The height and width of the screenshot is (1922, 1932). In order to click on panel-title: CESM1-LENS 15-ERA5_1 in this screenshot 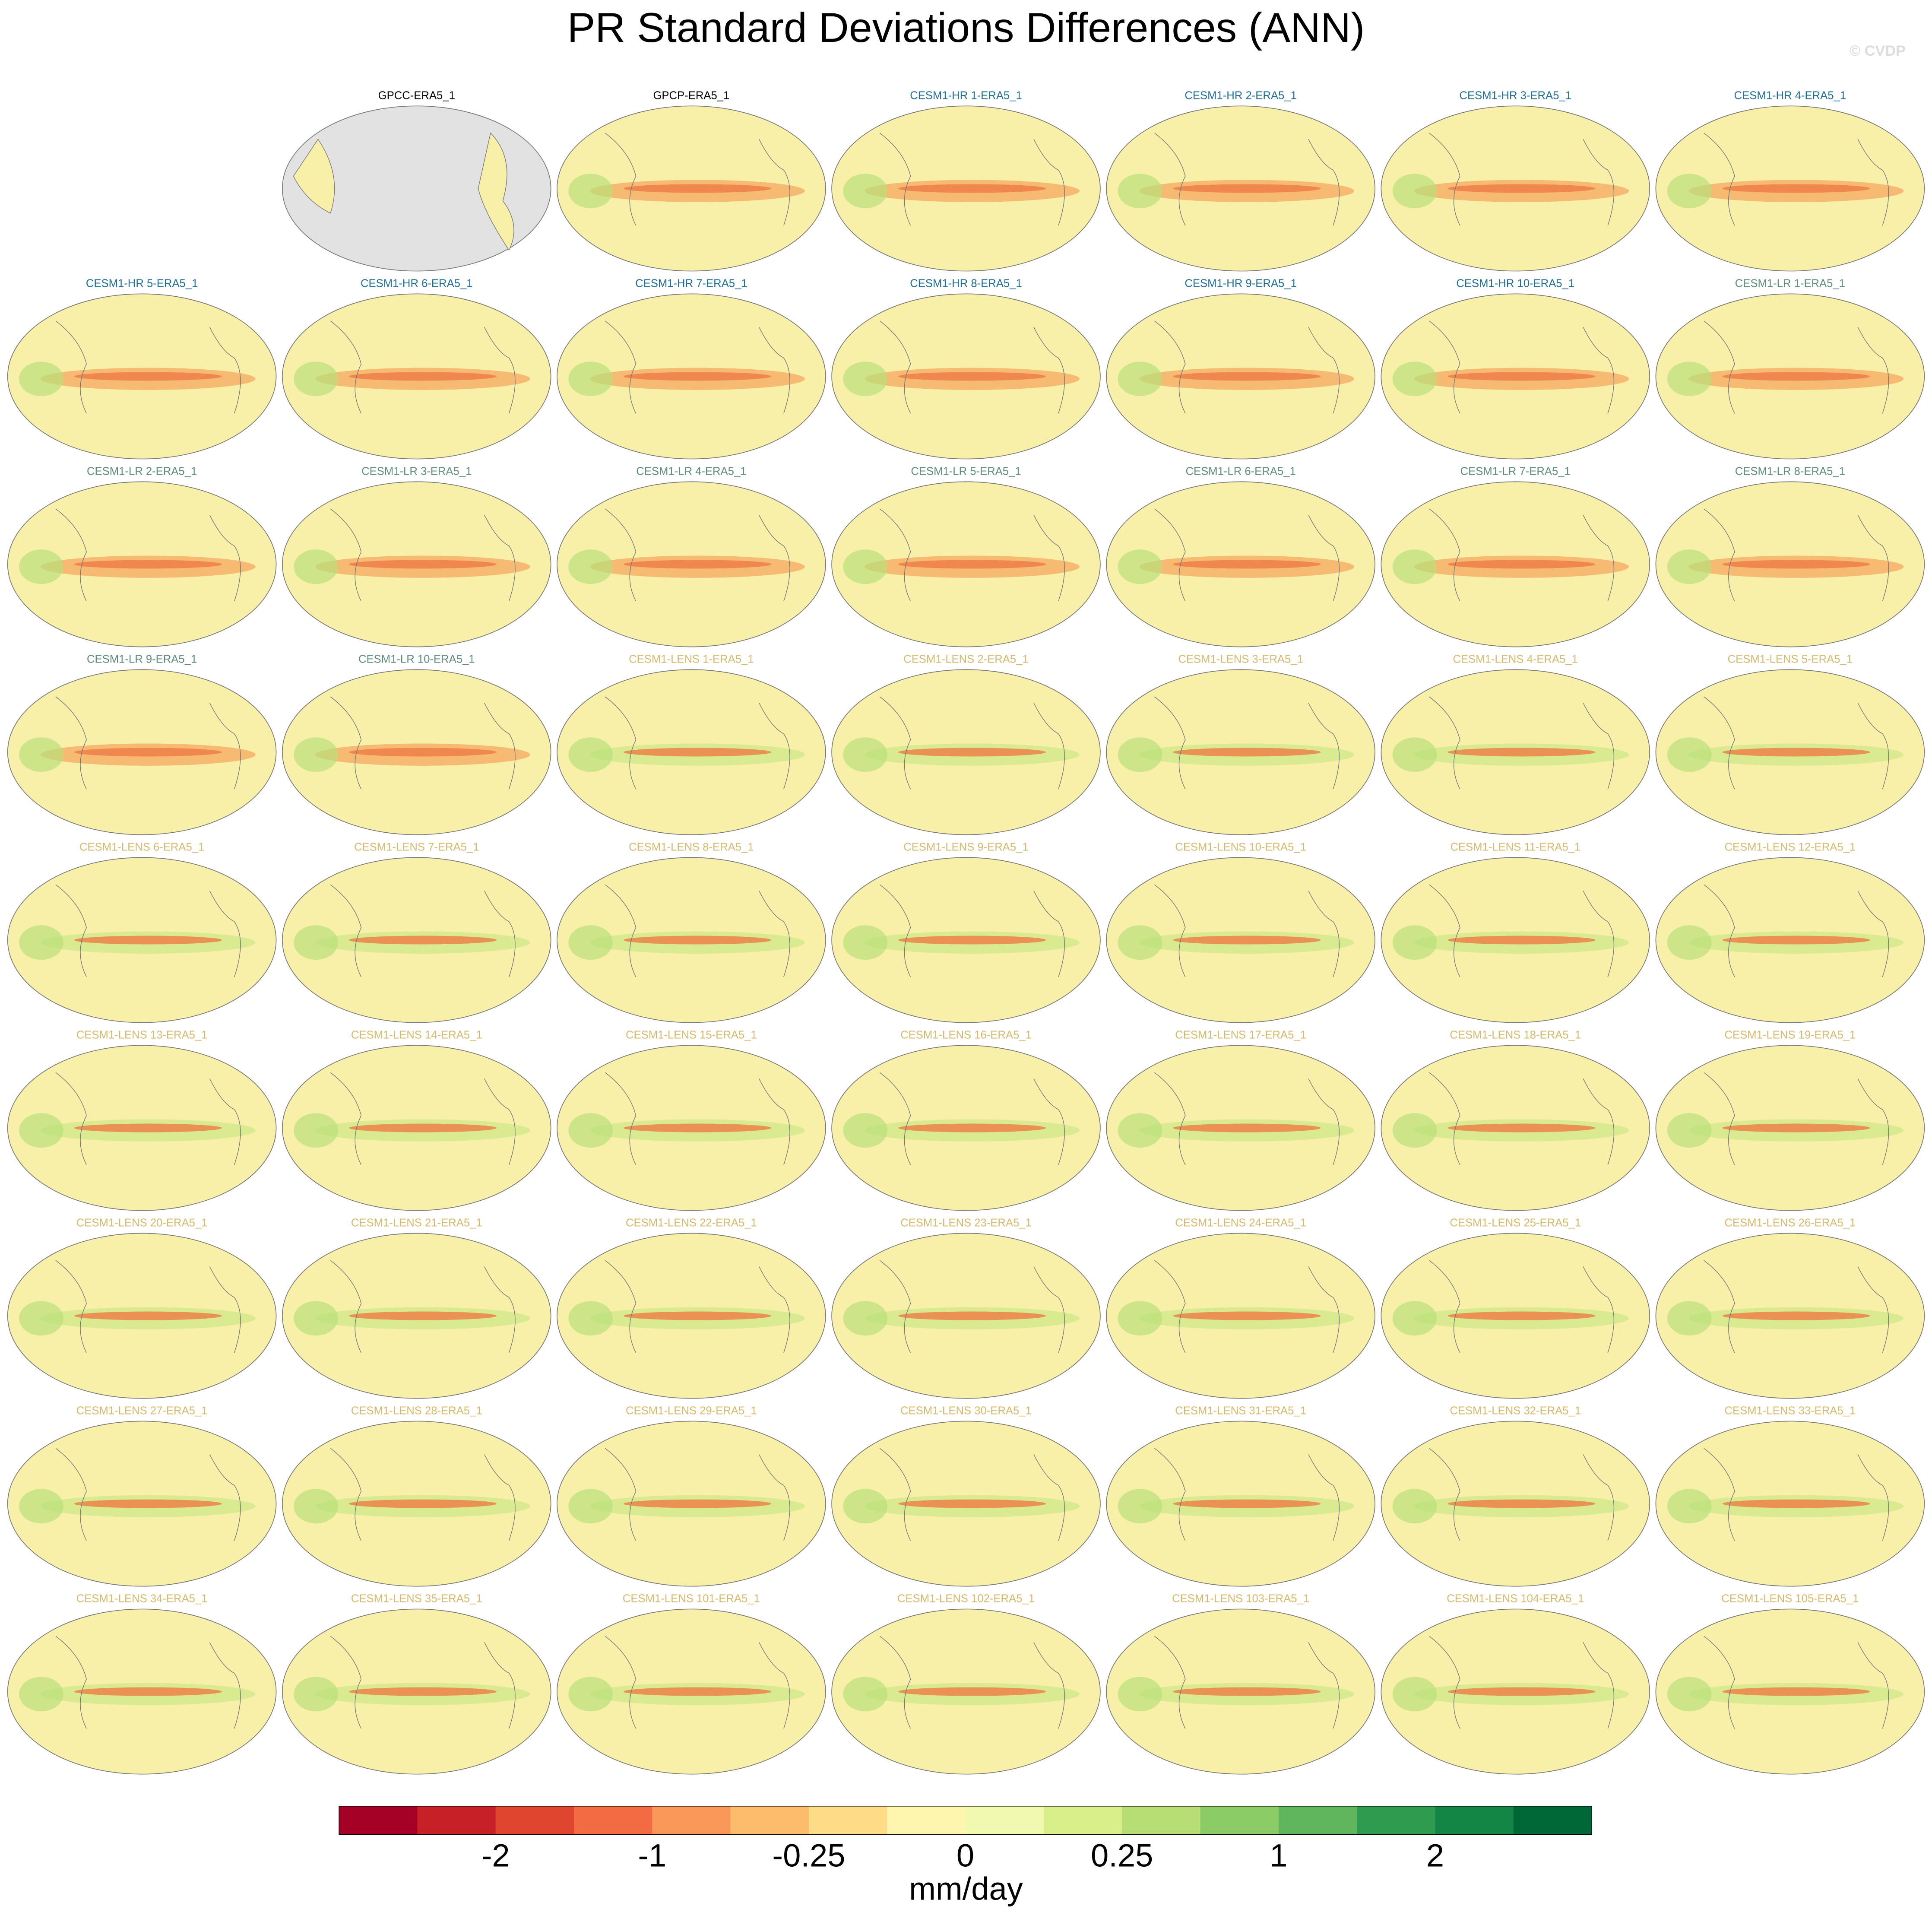, I will do `click(692, 1035)`.